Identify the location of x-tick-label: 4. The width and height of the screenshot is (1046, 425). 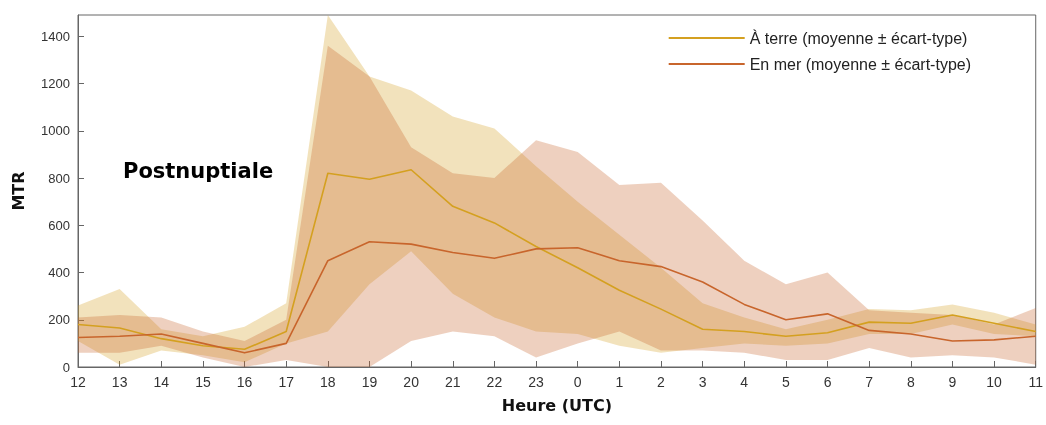
(744, 382).